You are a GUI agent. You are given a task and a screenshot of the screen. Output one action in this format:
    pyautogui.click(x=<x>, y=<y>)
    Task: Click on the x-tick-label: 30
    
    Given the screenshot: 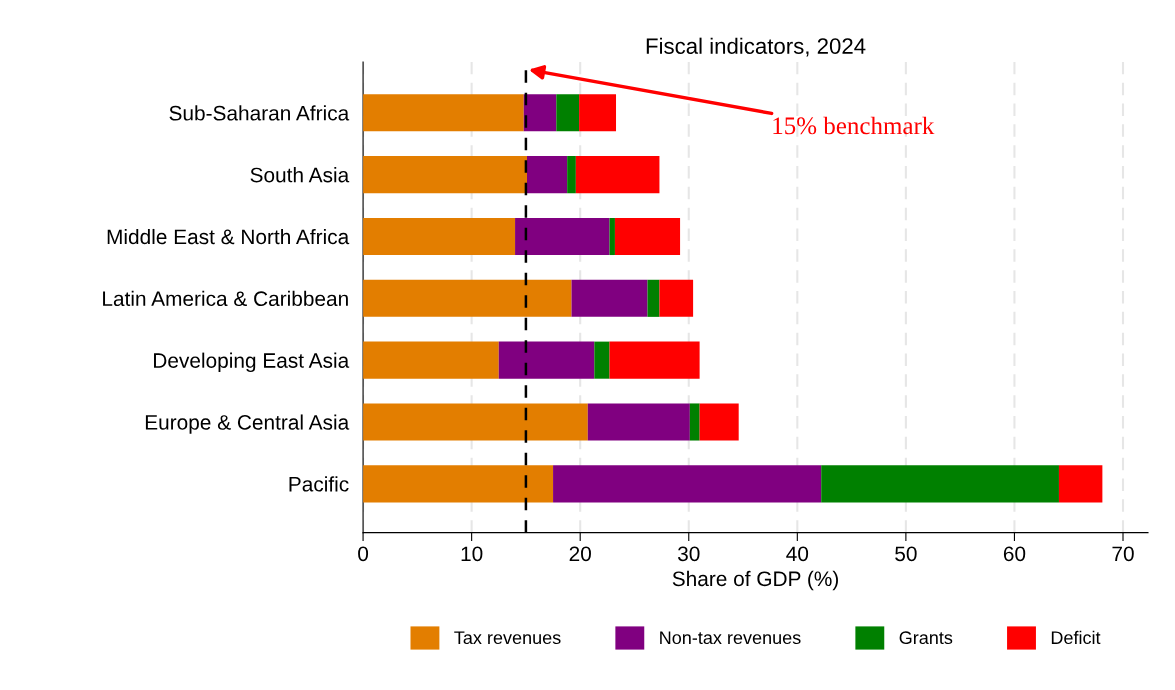 What is the action you would take?
    pyautogui.click(x=688, y=554)
    